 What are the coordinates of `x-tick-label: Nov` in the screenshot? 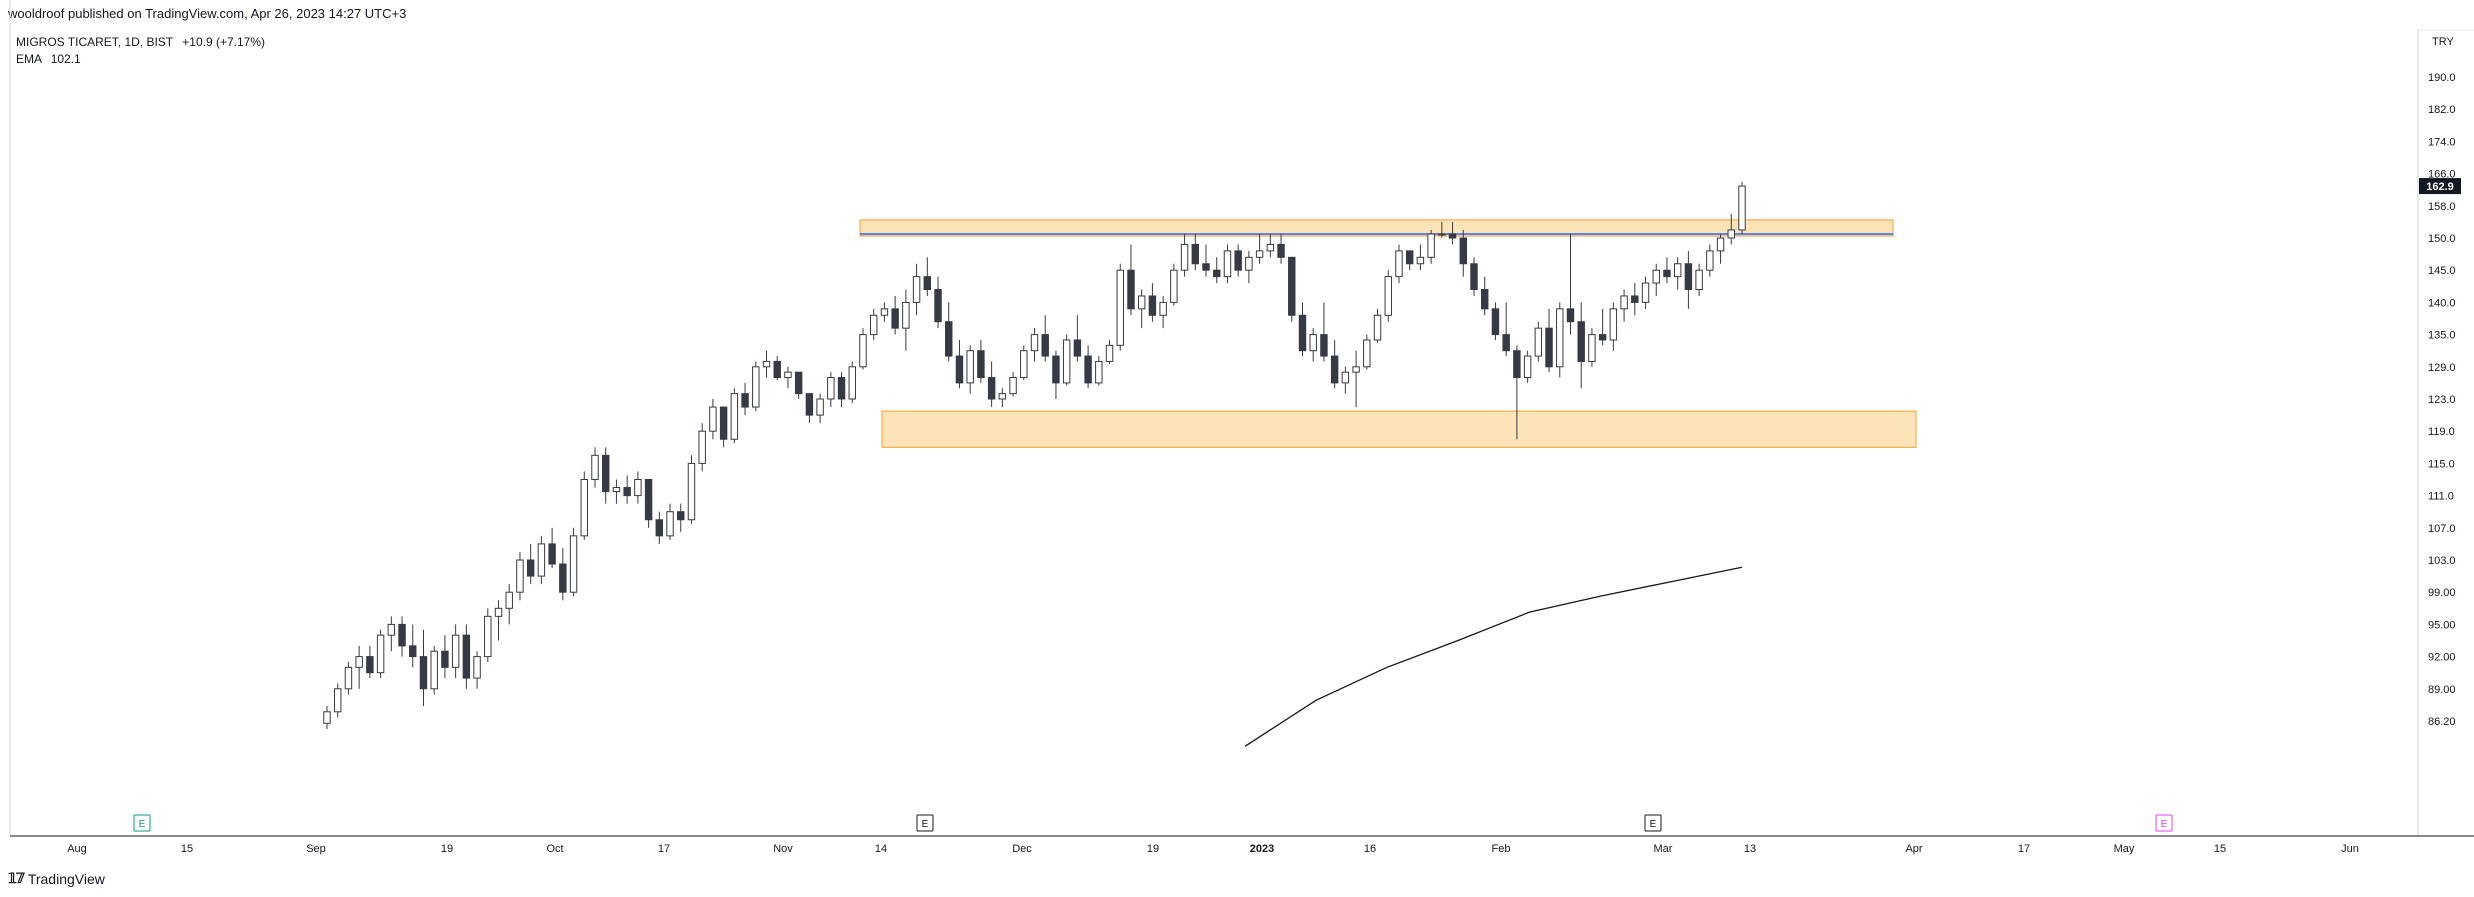 It's located at (783, 849).